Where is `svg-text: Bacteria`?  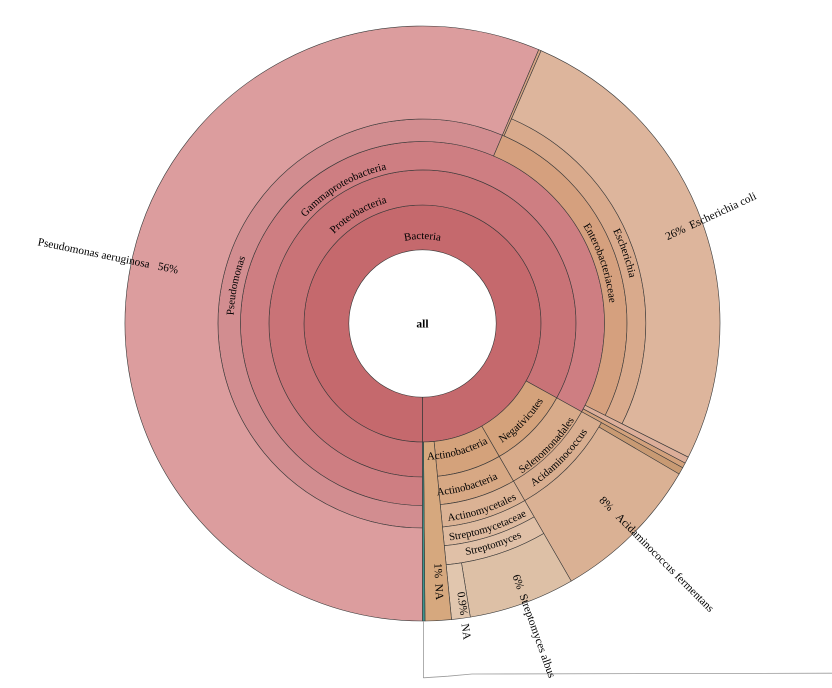 svg-text: Bacteria is located at coordinates (422, 237).